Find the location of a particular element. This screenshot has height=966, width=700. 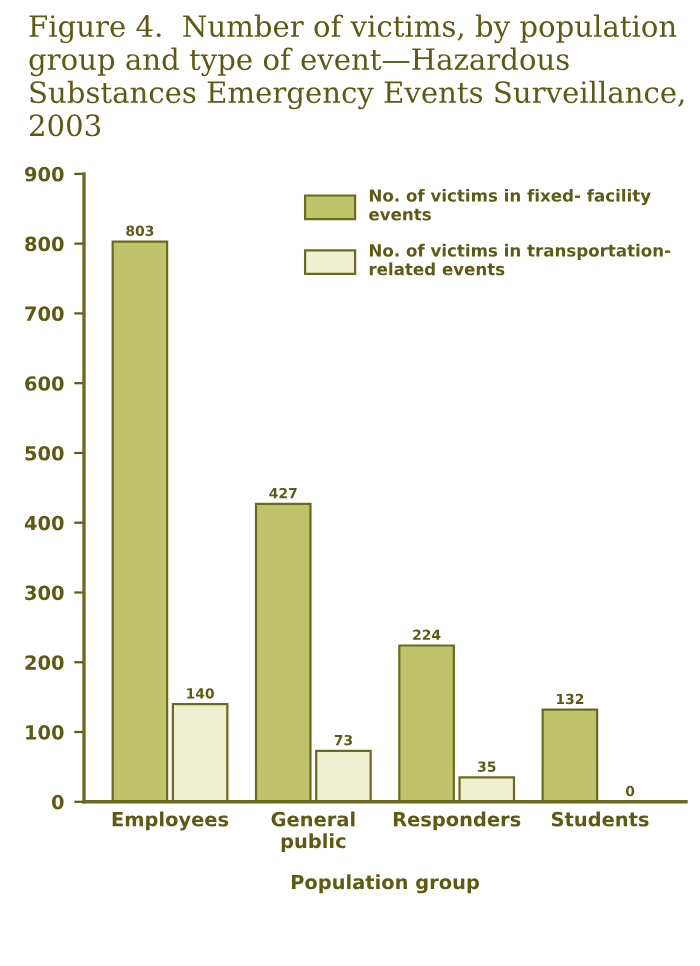

y-tick-label: 800 is located at coordinates (44, 244).